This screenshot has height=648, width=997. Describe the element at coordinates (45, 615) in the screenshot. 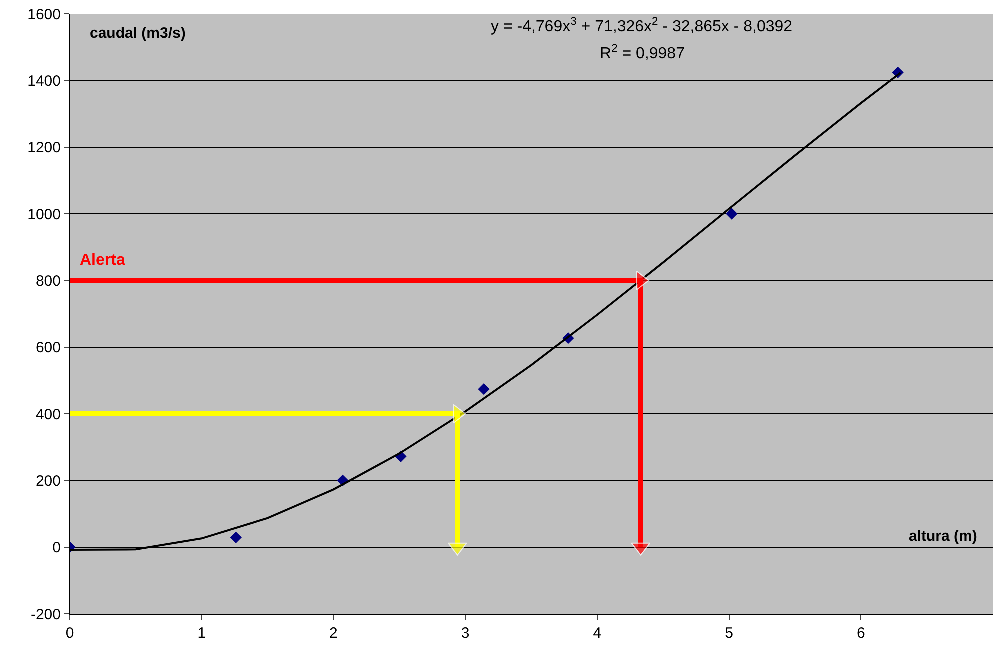

I see `y-tick-label: -200` at that location.